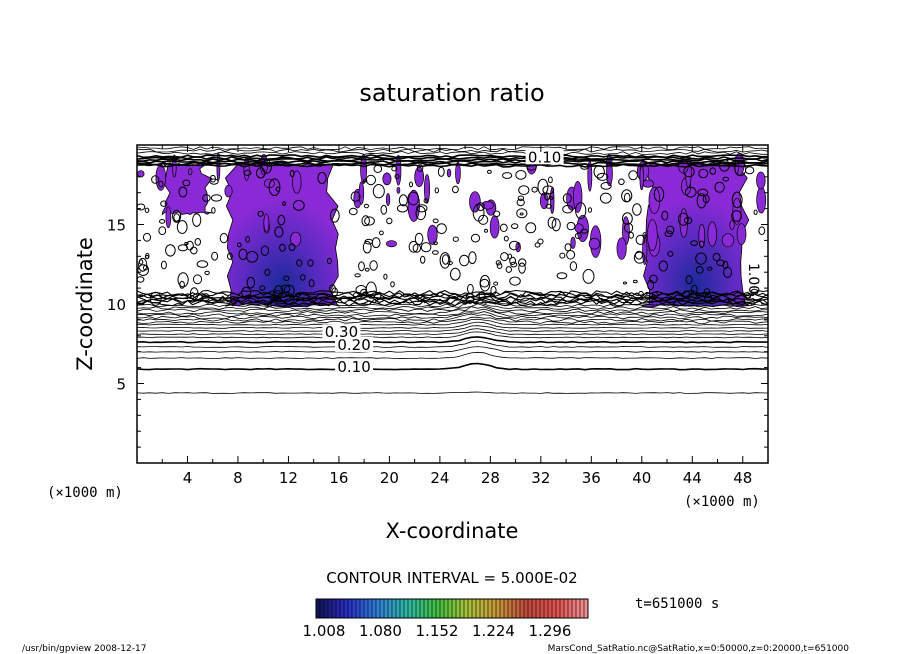 Image resolution: width=904 pixels, height=654 pixels. What do you see at coordinates (389, 478) in the screenshot?
I see `x-tick-label: 20` at bounding box center [389, 478].